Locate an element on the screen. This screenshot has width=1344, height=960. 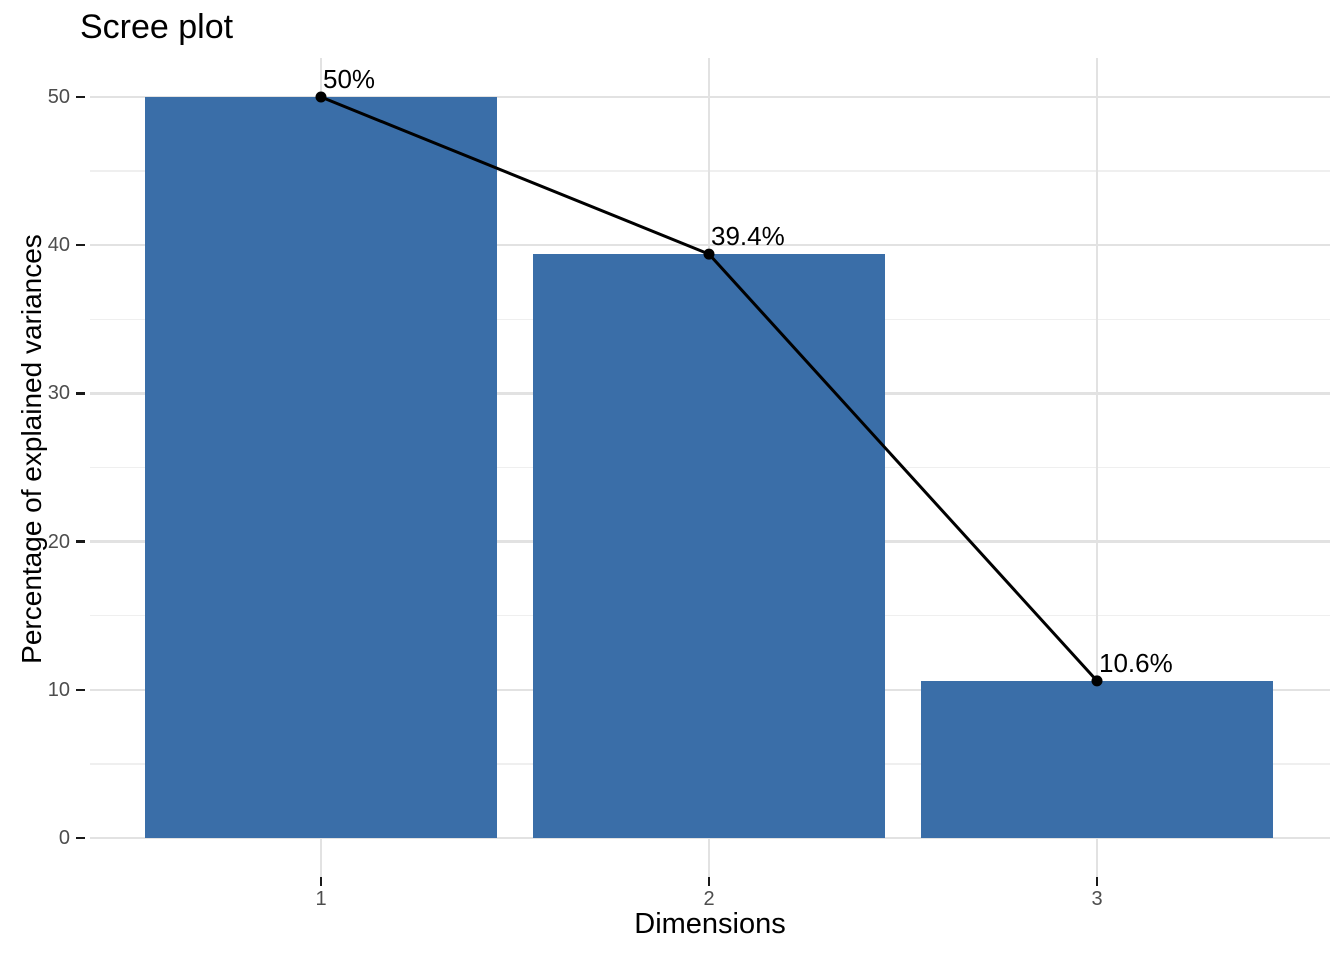
x-axis-title: Dimensions is located at coordinates (710, 924).